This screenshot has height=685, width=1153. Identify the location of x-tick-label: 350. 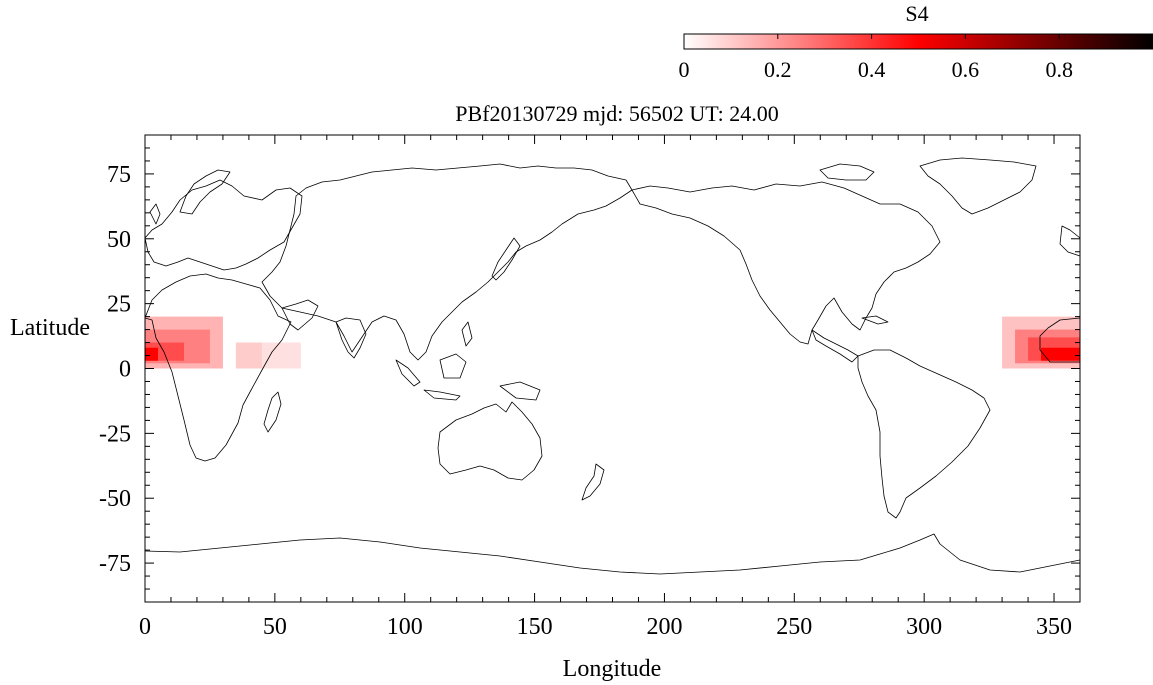
(1054, 627).